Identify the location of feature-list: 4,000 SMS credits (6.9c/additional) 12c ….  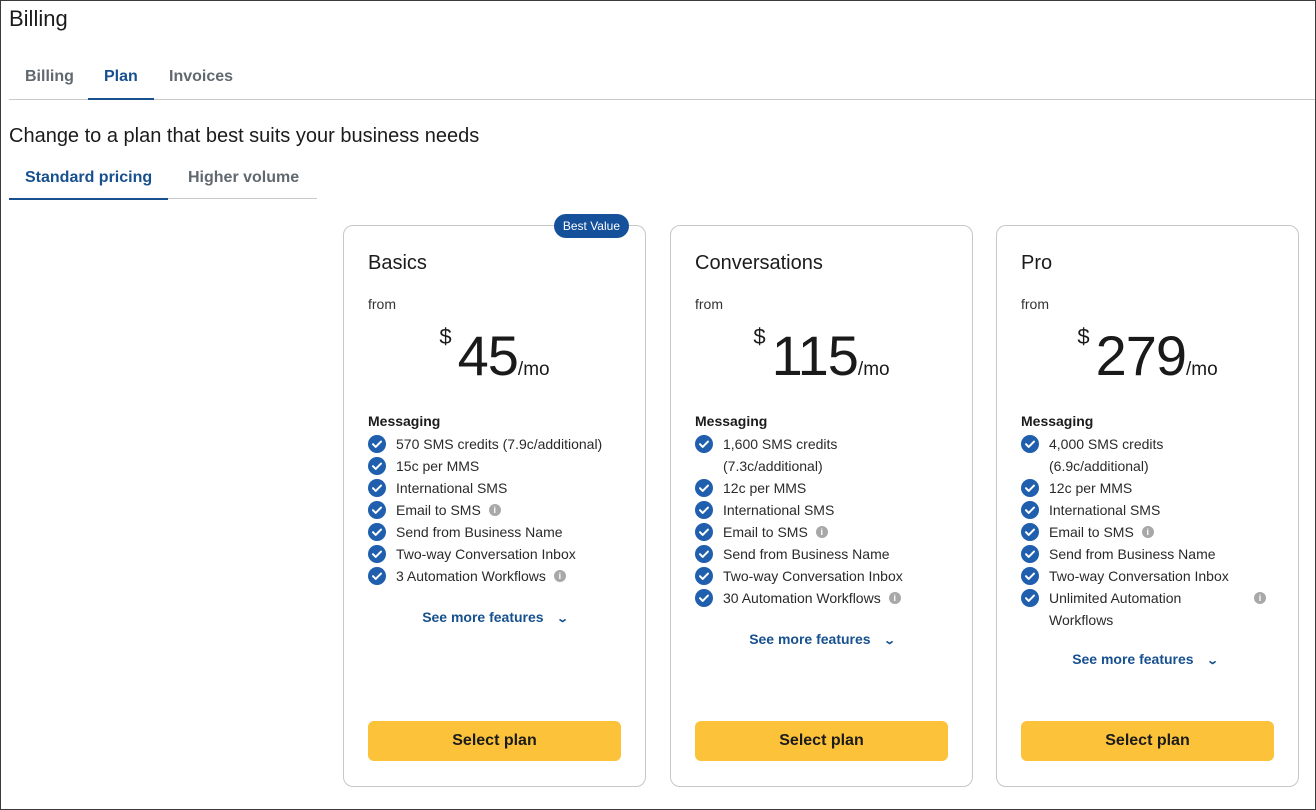
(1147, 550).